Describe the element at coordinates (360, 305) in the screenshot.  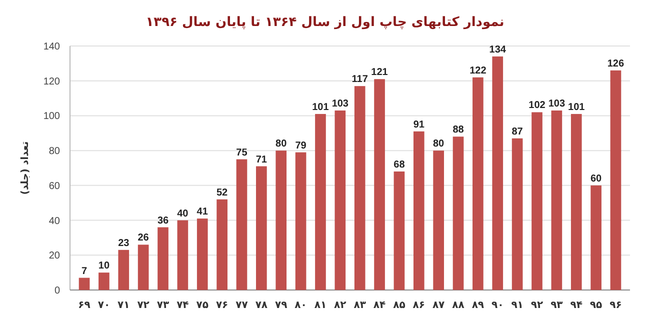
I see `x-tick-label: ۸۳` at that location.